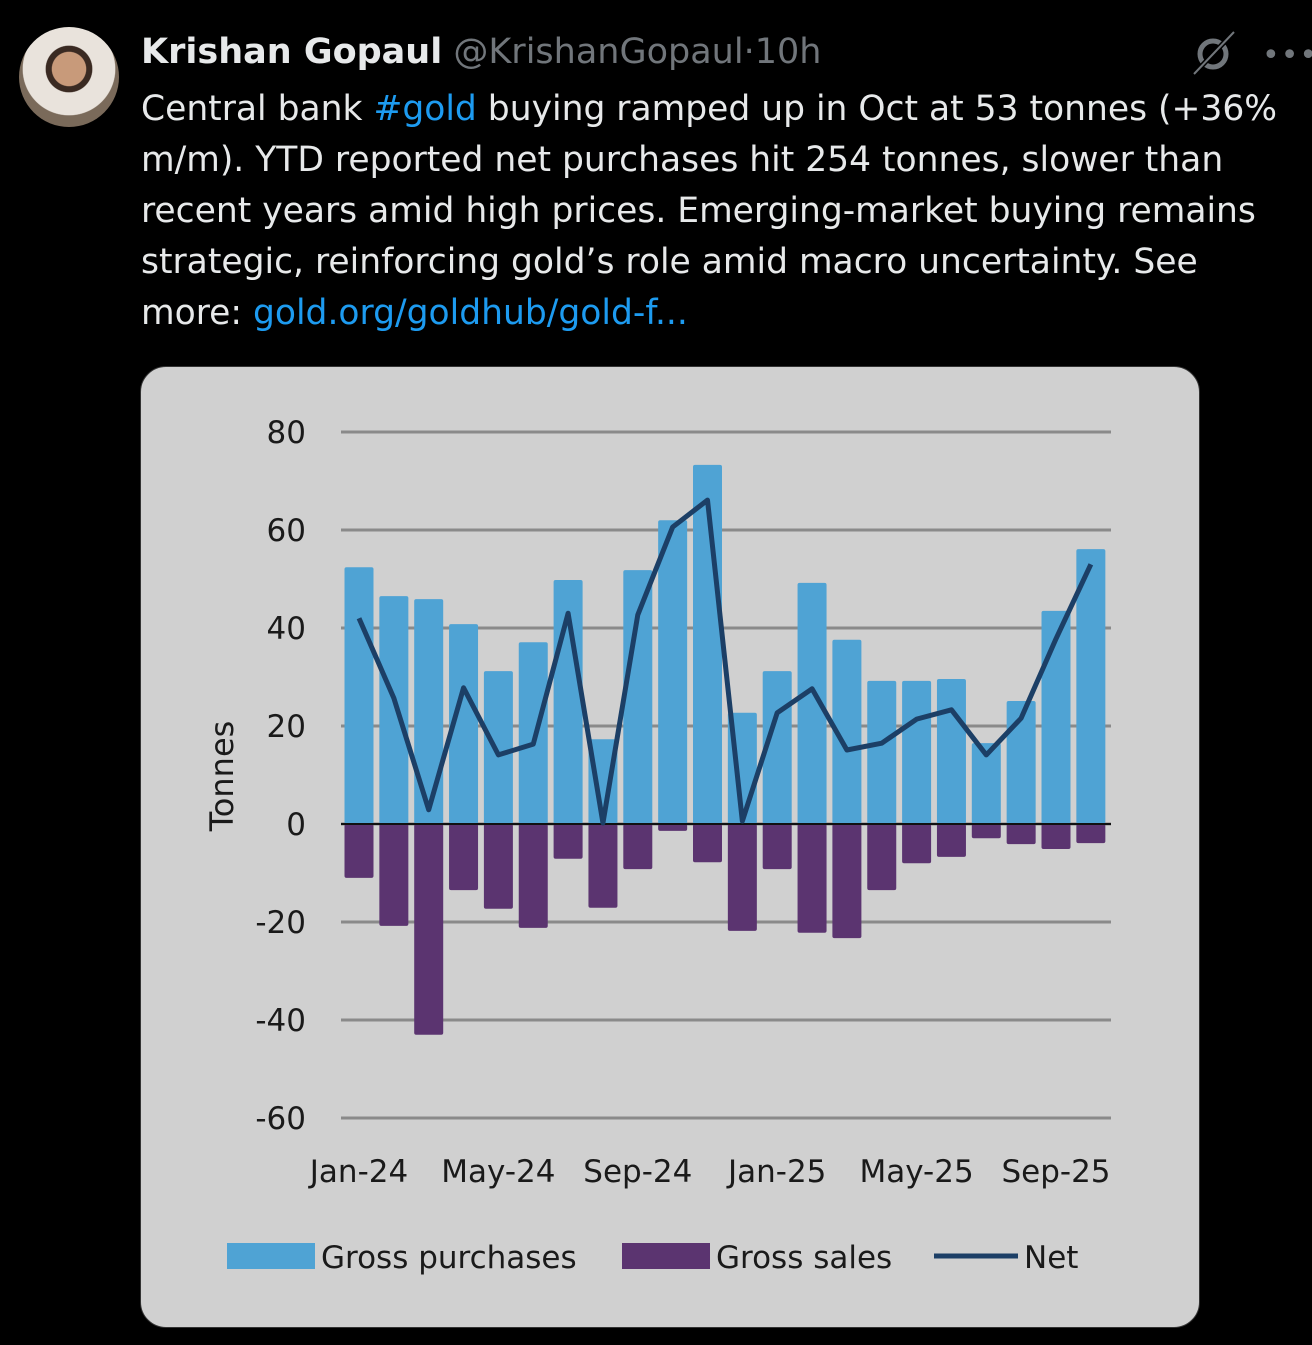 Image resolution: width=1312 pixels, height=1345 pixels. Describe the element at coordinates (286, 531) in the screenshot. I see `y-tick-label: 60` at that location.